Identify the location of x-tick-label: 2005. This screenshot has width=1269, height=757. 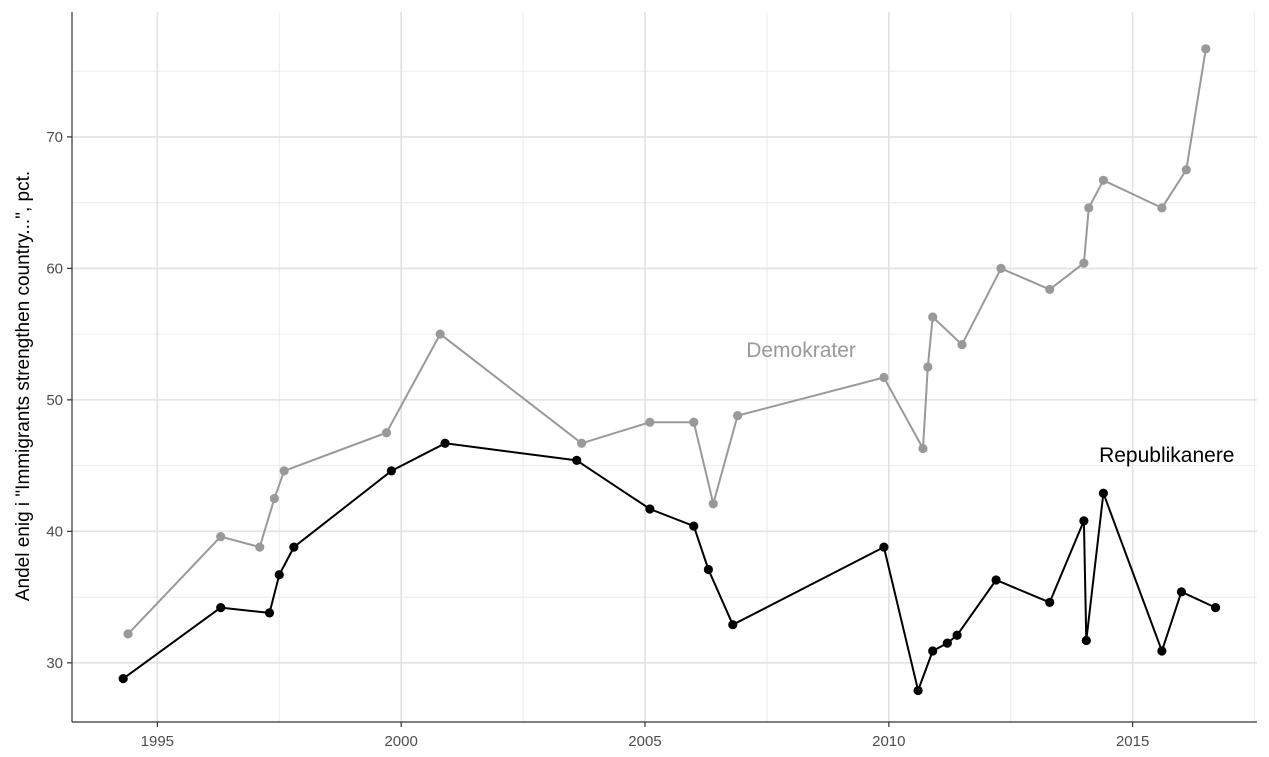
(644, 741).